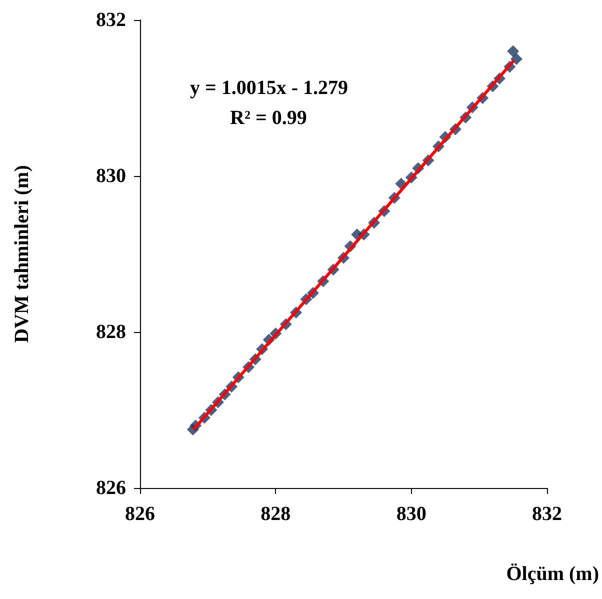  Describe the element at coordinates (268, 118) in the screenshot. I see `annotation: R² = 0.99` at that location.